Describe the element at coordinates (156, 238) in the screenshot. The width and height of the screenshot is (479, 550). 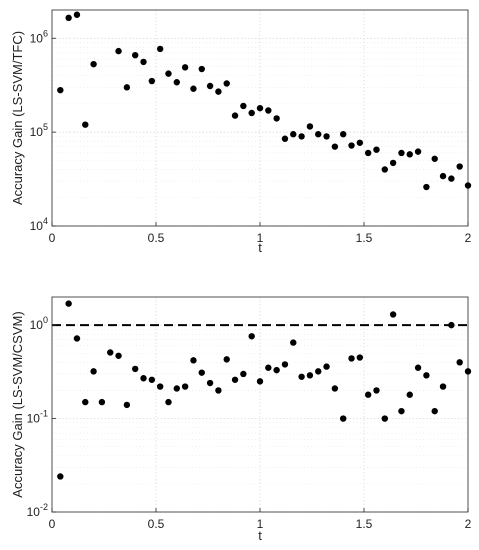
I see `chart0-x-tick-label: 0.5` at that location.